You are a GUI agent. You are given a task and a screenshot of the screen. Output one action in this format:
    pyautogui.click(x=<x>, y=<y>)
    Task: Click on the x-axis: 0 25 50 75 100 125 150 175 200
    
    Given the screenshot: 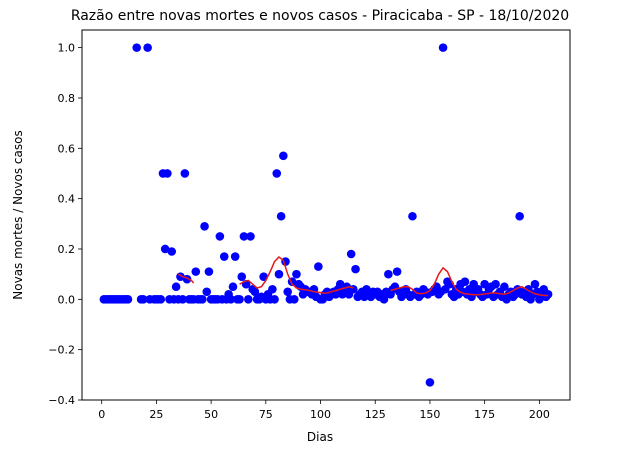 What is the action you would take?
    pyautogui.click(x=324, y=410)
    